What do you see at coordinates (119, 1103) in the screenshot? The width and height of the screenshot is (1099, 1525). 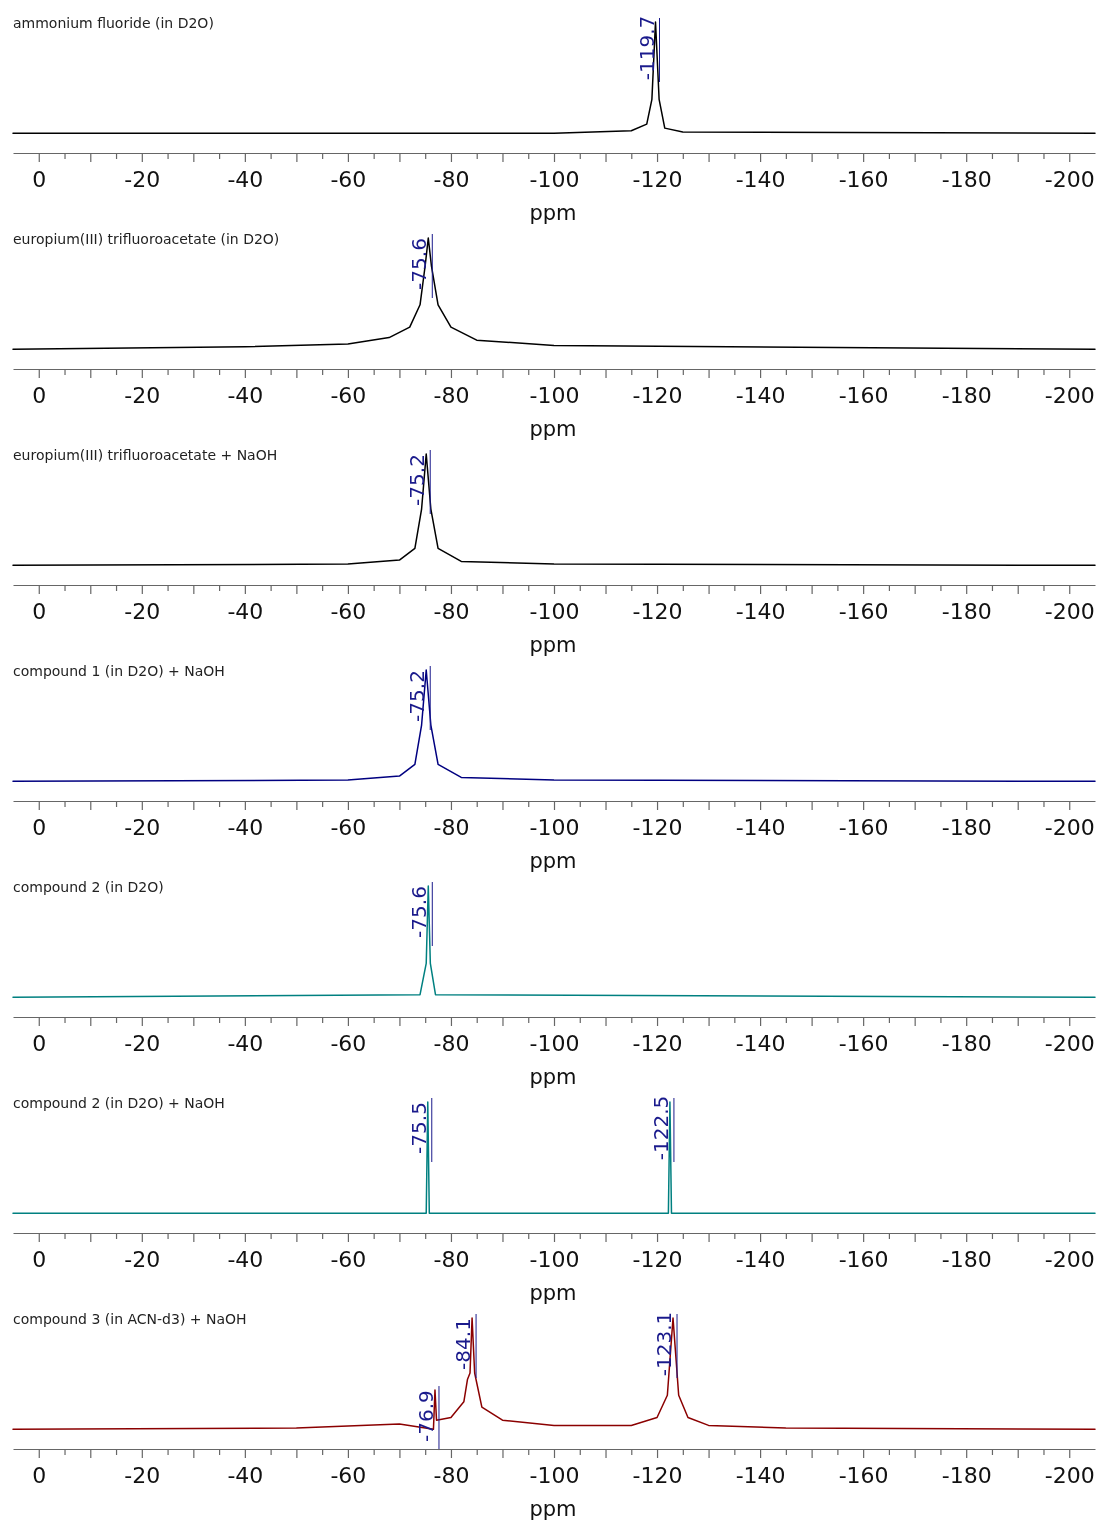 I see `chart-title: compound 2 (in D2O) + NaOH` at bounding box center [119, 1103].